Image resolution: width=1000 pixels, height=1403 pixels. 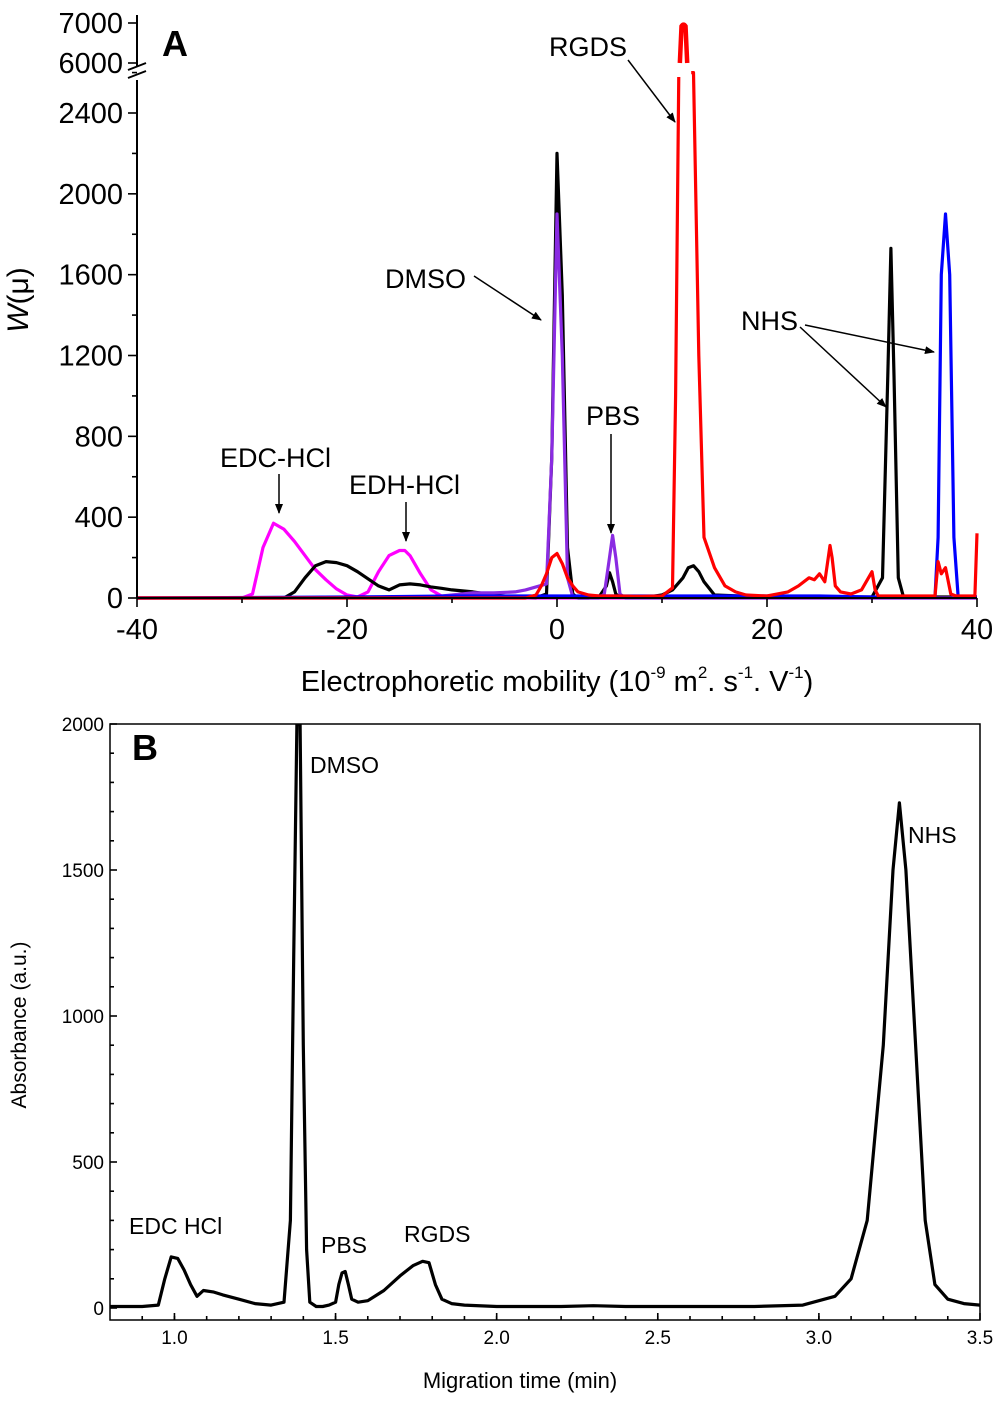 What do you see at coordinates (771, 682) in the screenshot?
I see `x-title-part-4: . V` at bounding box center [771, 682].